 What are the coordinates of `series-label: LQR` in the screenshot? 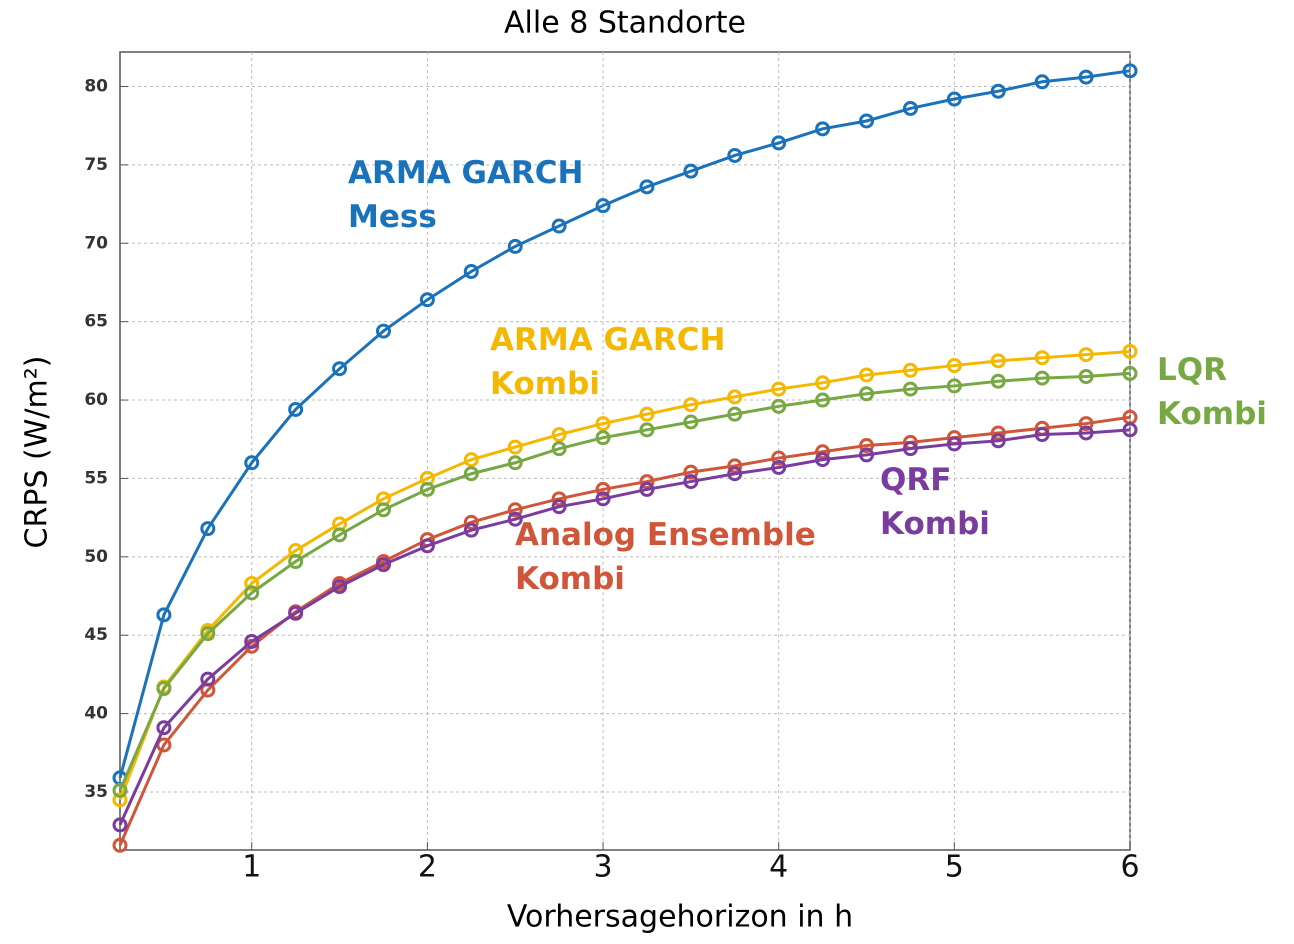 It's located at (1192, 370).